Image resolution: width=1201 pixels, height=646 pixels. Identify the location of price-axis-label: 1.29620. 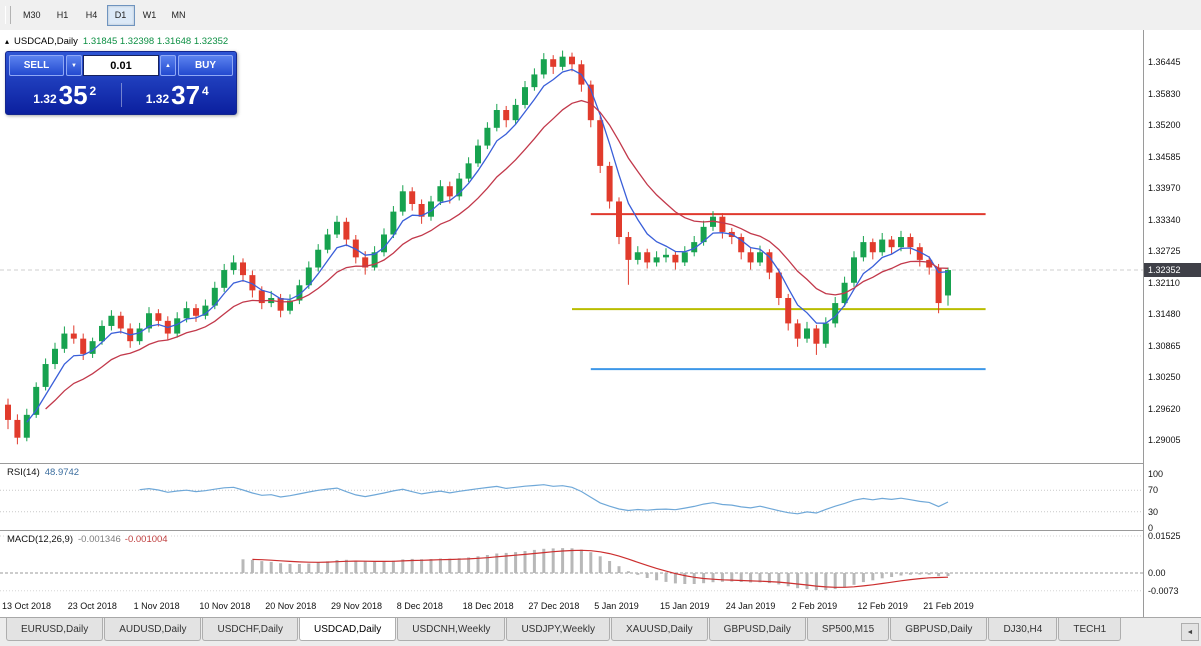
(1164, 408).